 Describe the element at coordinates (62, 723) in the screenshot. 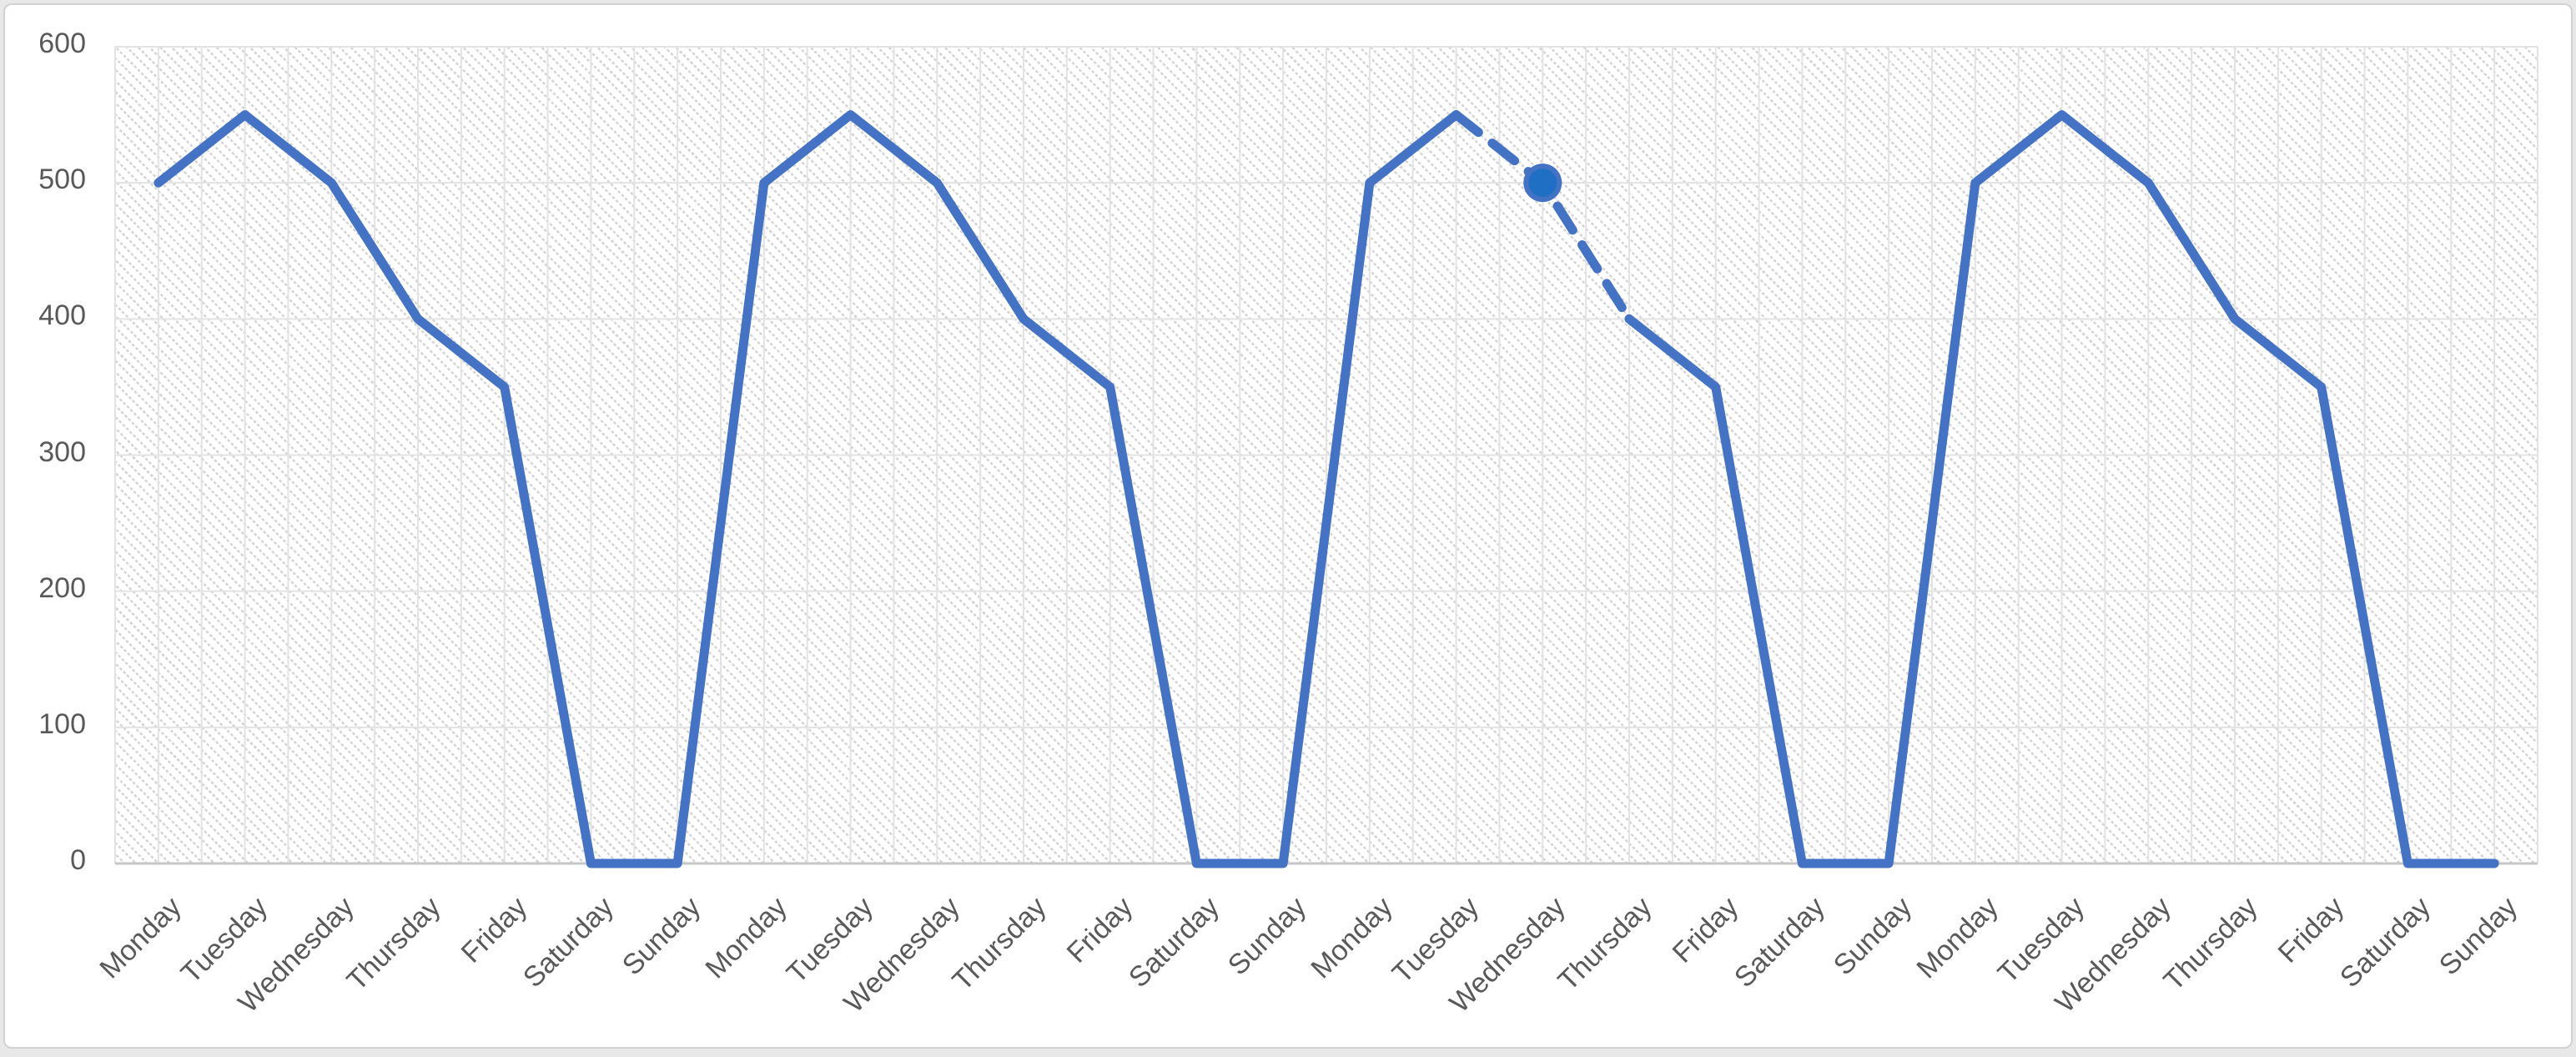

I see `y-tick-label: 100` at that location.